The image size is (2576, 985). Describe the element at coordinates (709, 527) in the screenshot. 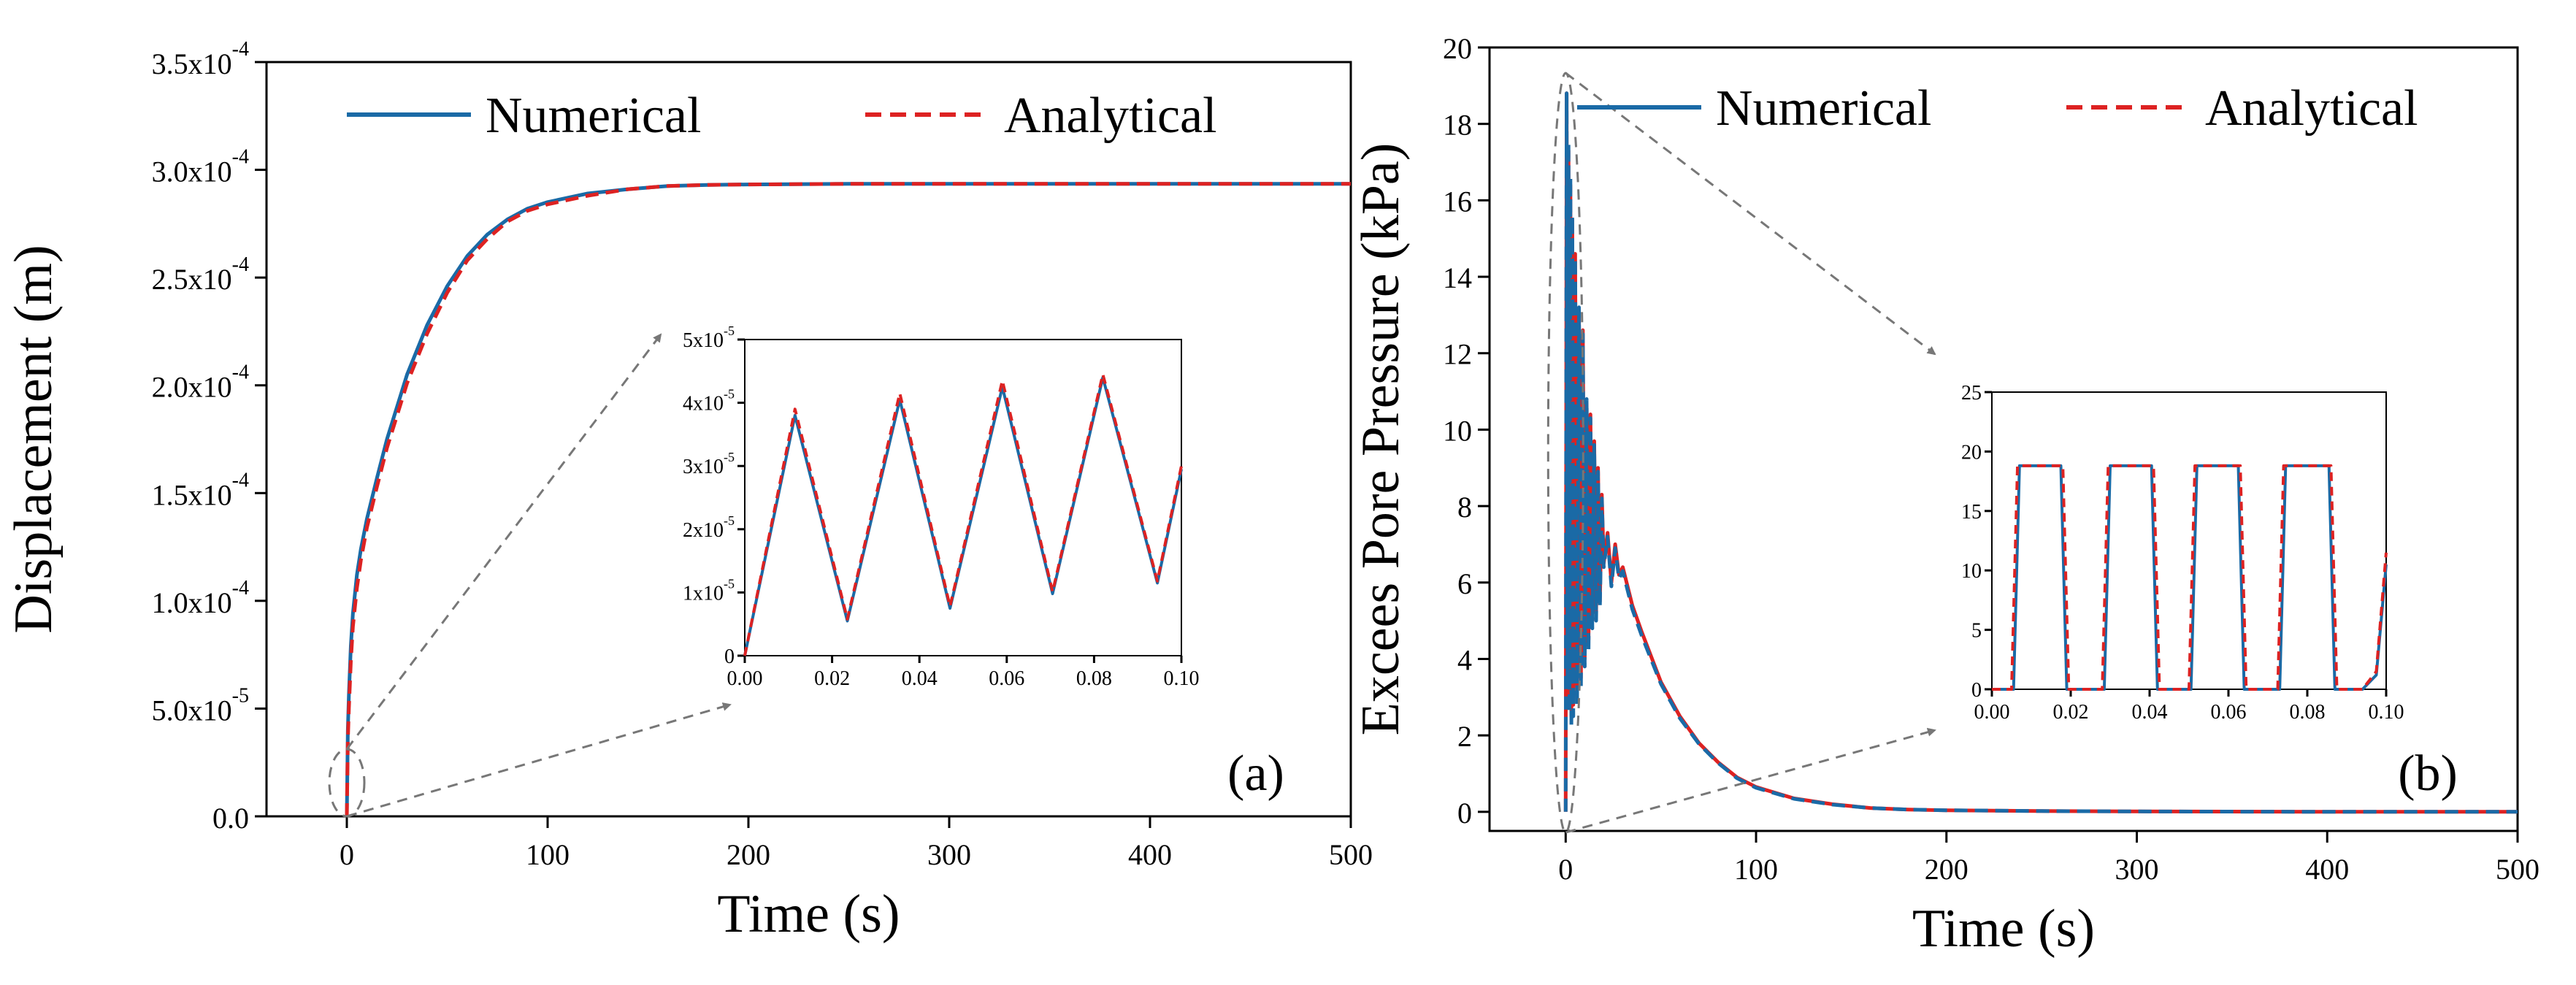

I see `inset-y-tick-label: 2x10⁻⁵` at that location.